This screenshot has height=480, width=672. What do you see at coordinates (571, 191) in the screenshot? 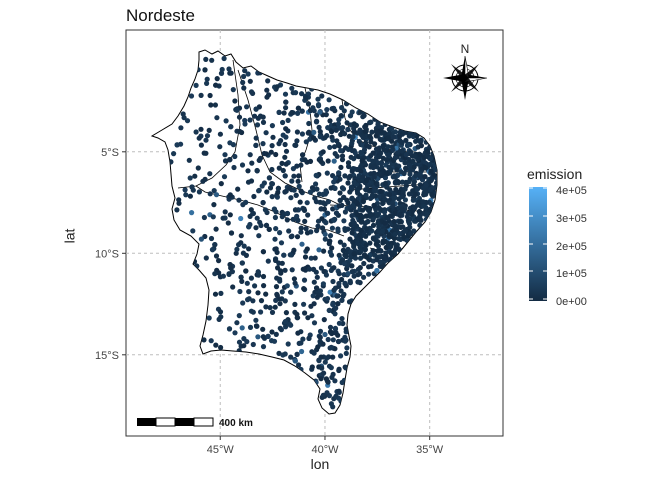
I see `legend-label-4e5: 4e+05` at bounding box center [571, 191].